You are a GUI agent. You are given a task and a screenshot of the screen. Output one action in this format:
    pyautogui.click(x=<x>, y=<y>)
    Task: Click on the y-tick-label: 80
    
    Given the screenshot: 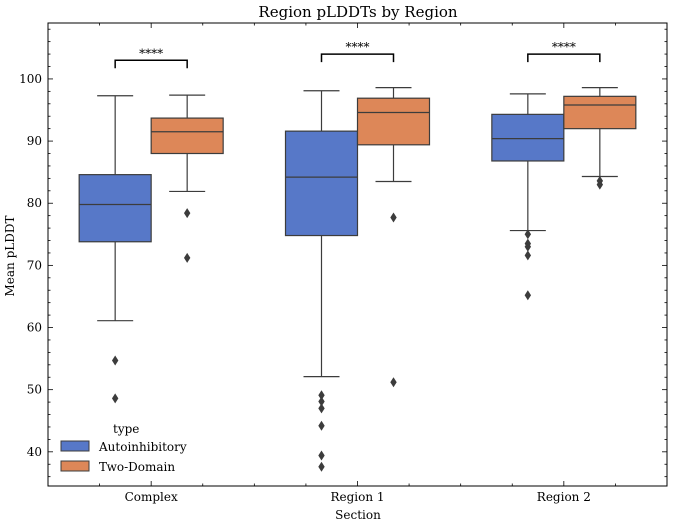 What is the action you would take?
    pyautogui.click(x=34, y=203)
    